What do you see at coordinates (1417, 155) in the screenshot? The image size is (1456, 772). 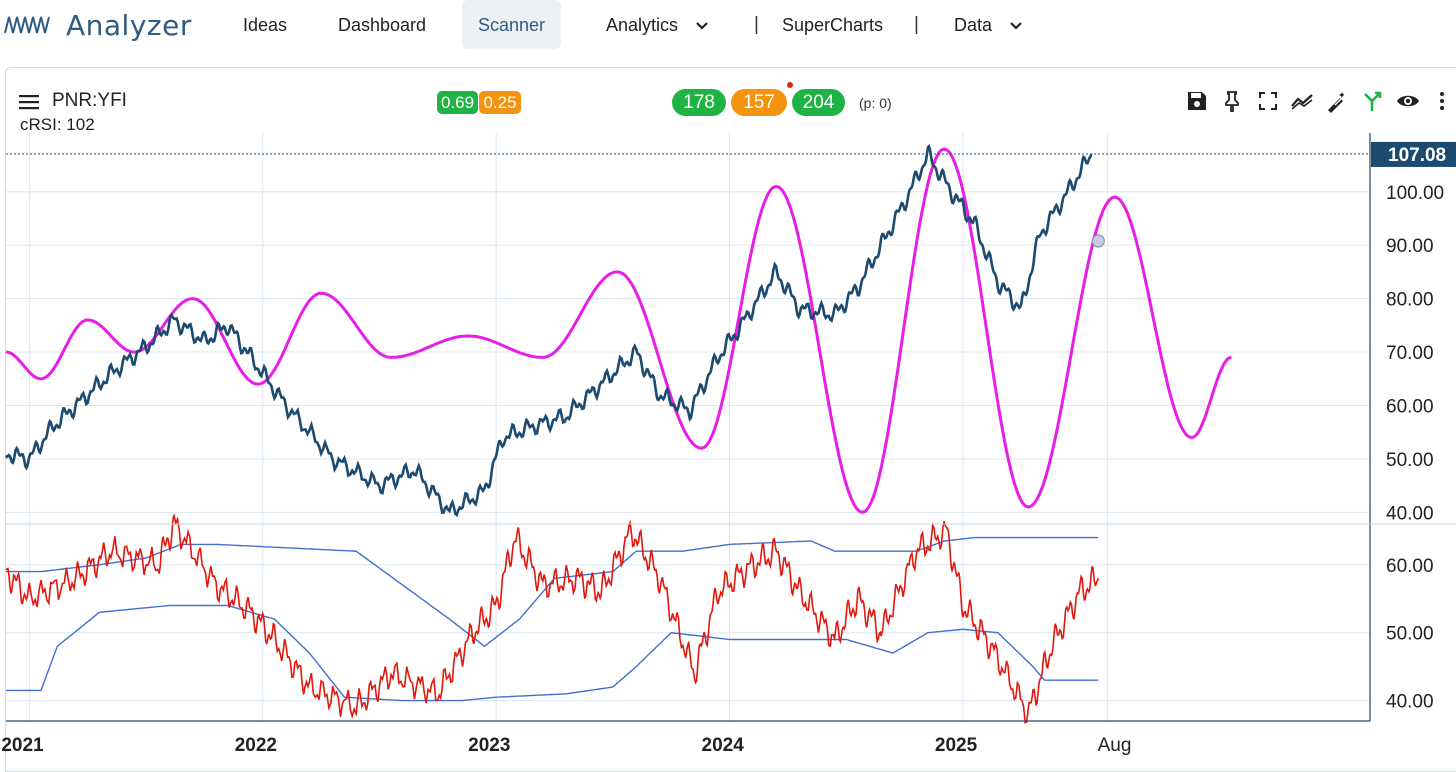 I see `last-price-label: 107.08` at bounding box center [1417, 155].